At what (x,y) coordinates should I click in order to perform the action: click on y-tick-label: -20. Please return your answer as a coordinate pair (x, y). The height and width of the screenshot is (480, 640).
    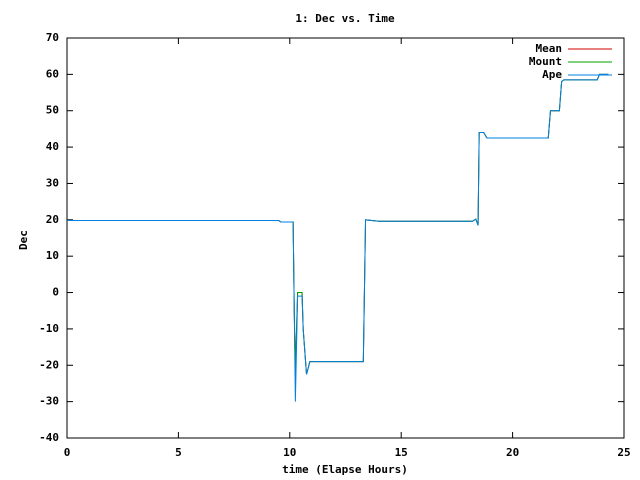
    Looking at the image, I should click on (49, 364).